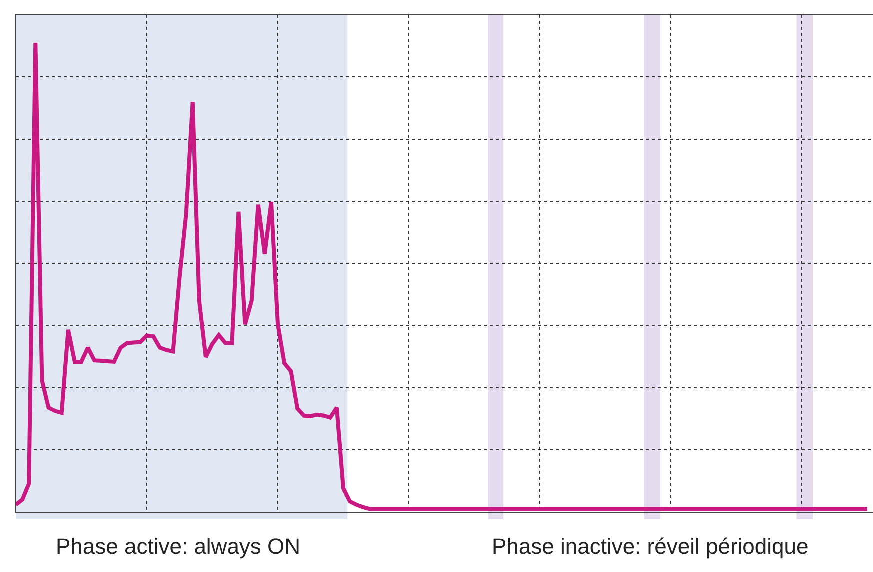 The height and width of the screenshot is (572, 873). I want to click on text: Phase active: always ON, so click(178, 546).